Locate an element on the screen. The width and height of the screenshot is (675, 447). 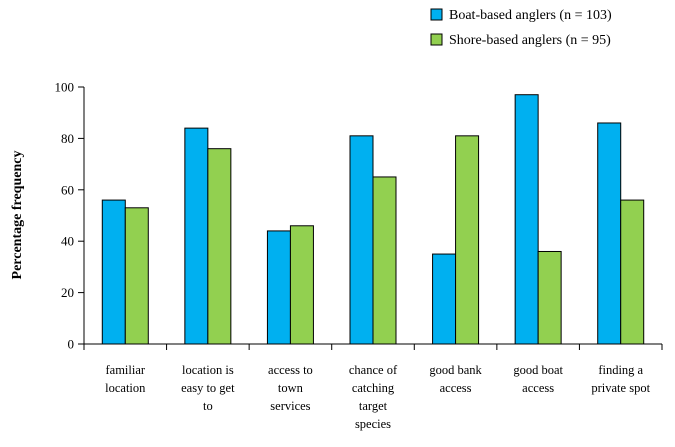
bar-series2-cat3 is located at coordinates (301, 285).